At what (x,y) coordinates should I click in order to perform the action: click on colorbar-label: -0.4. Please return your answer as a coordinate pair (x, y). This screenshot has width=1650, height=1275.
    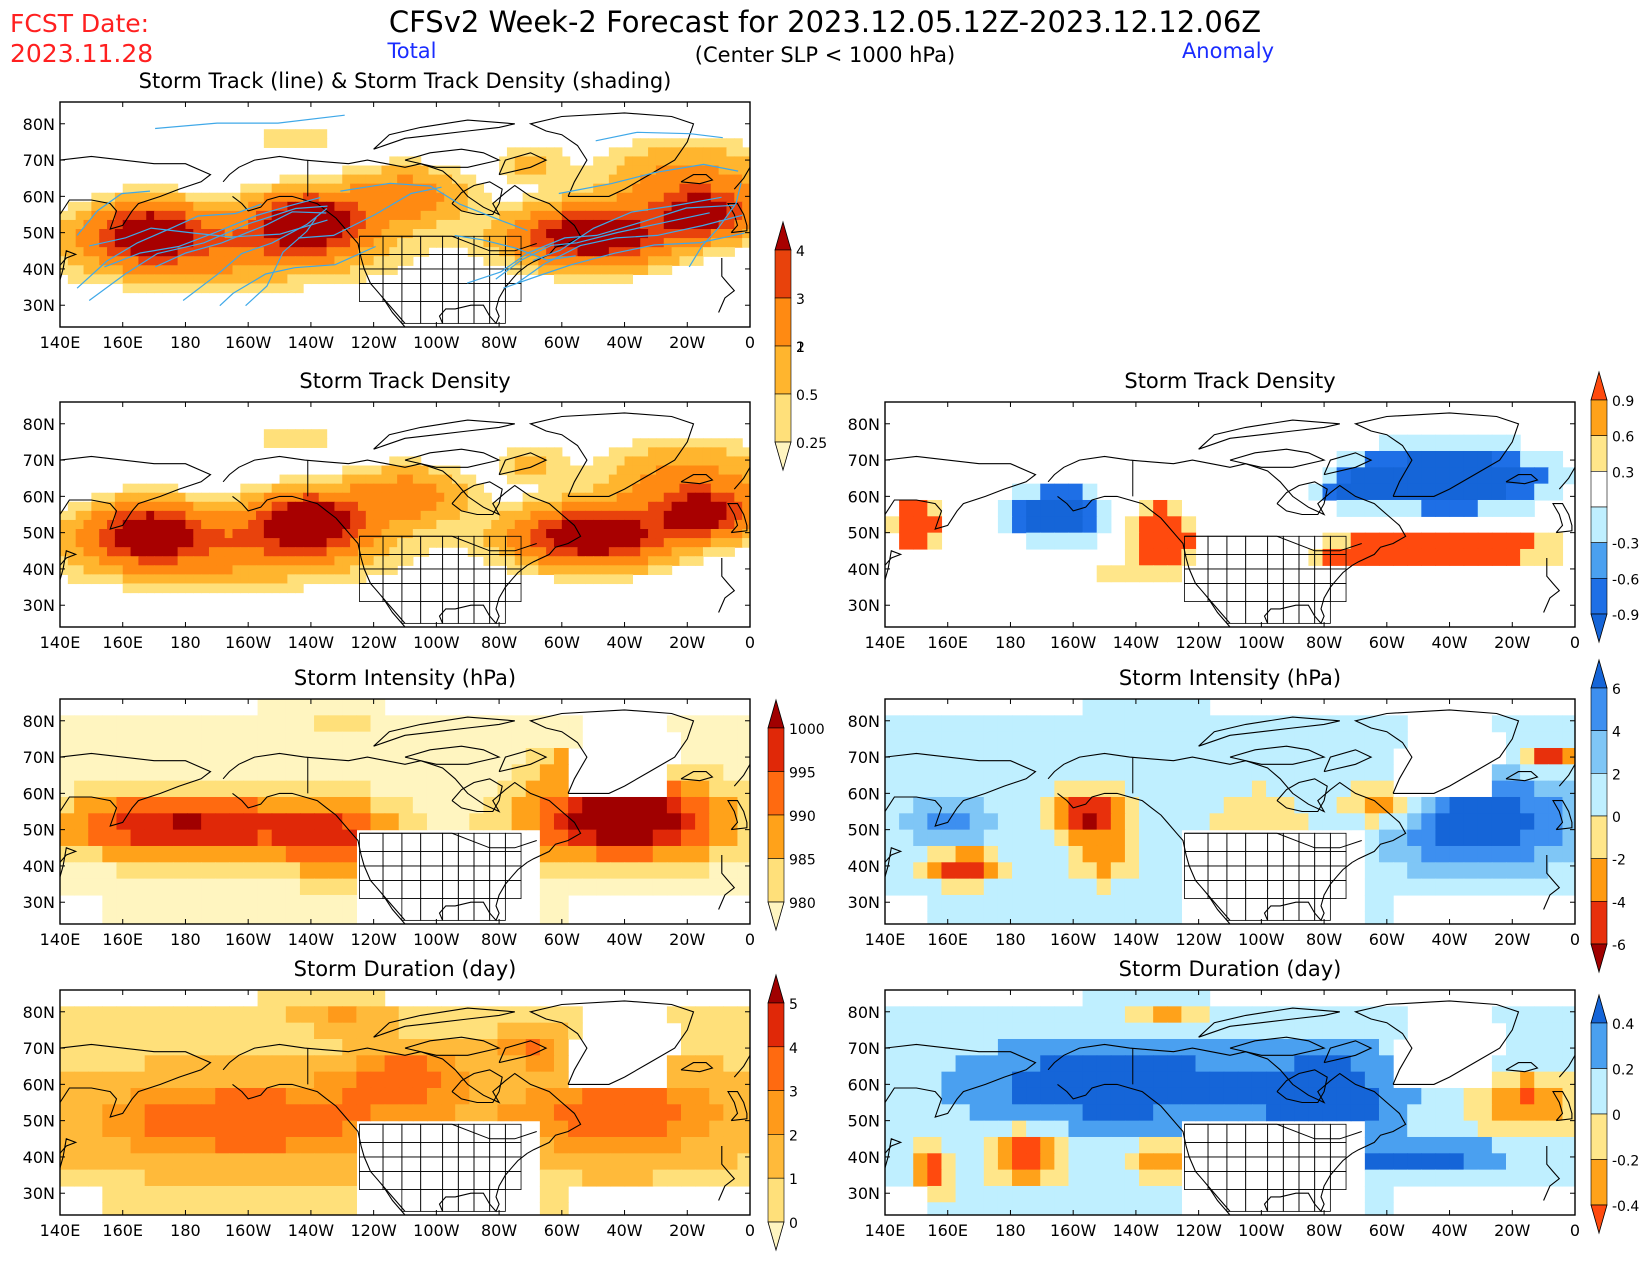
    Looking at the image, I should click on (1625, 1207).